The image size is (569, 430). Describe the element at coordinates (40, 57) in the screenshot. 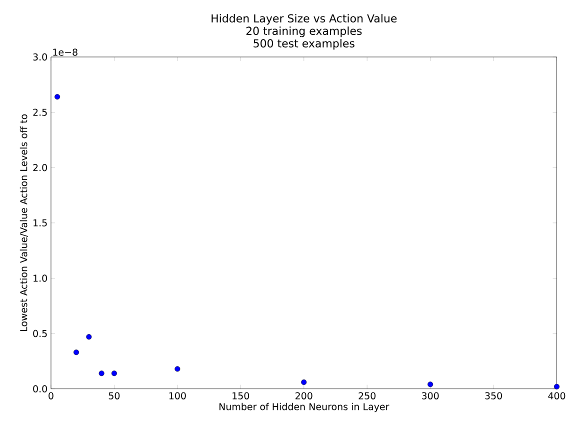

I see `y-tick-label: 3.0` at that location.